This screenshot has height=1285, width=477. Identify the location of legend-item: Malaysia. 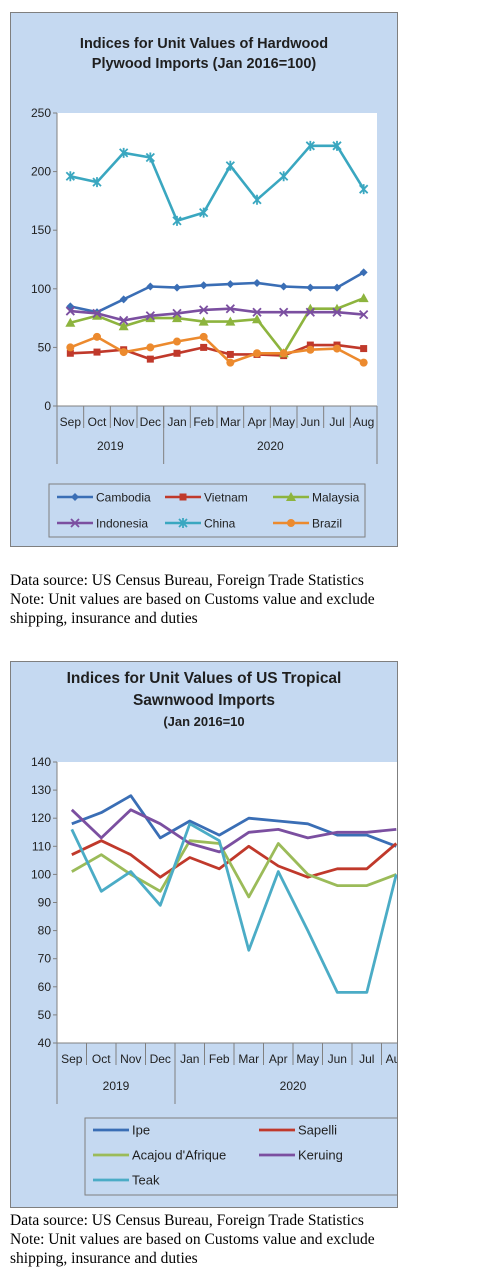
(316, 498).